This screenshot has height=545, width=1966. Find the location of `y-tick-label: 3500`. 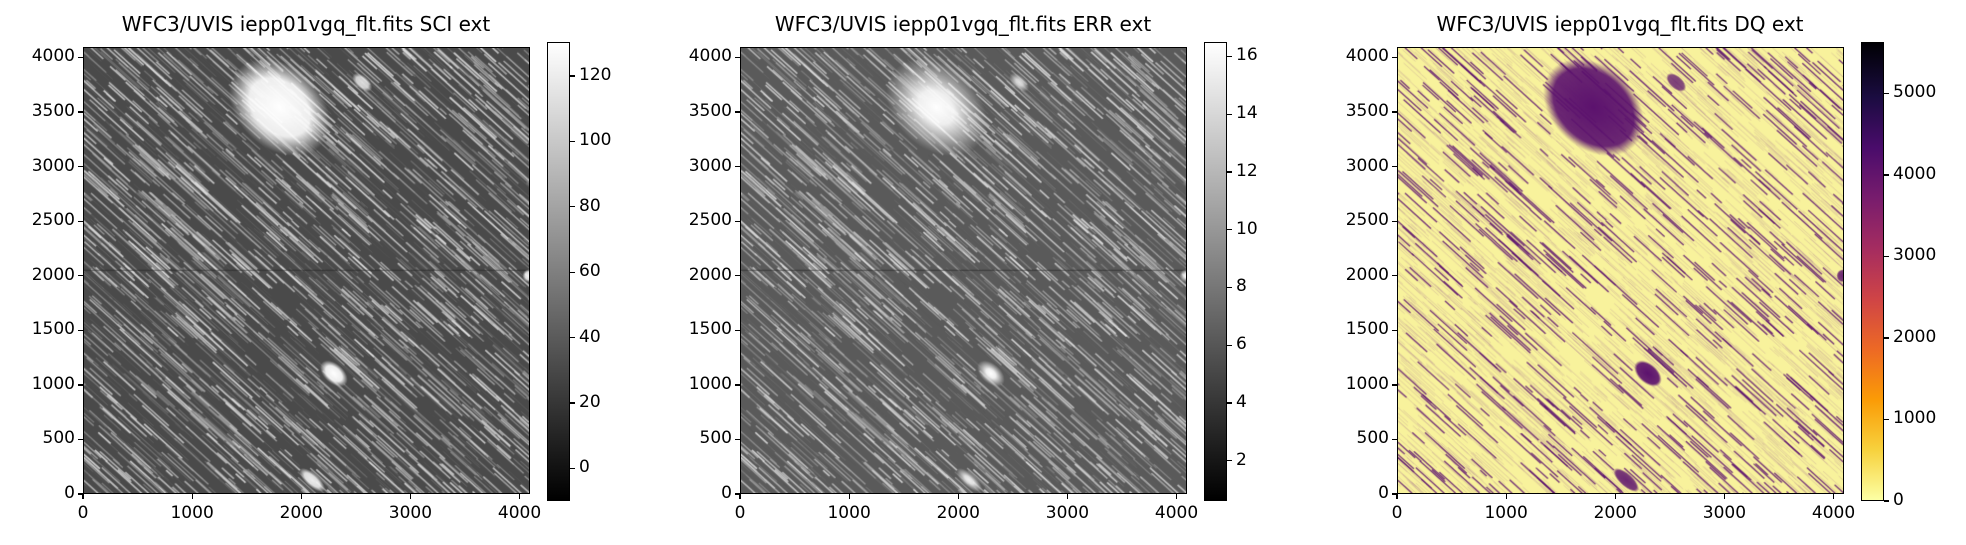

y-tick-label: 3500 is located at coordinates (710, 111).